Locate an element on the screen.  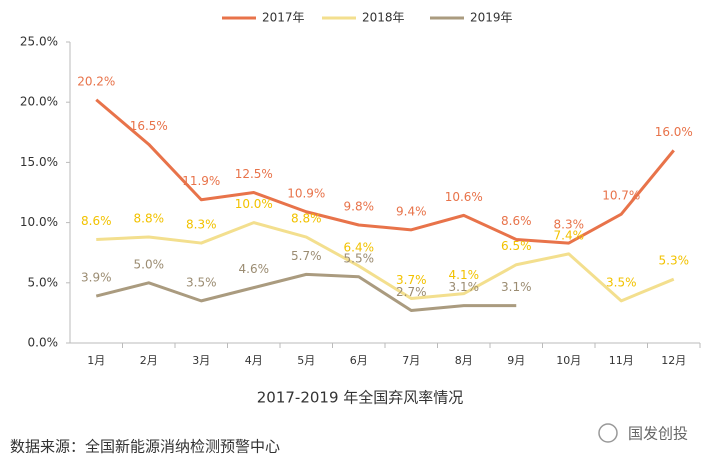
data-label: 9.4% is located at coordinates (411, 211).